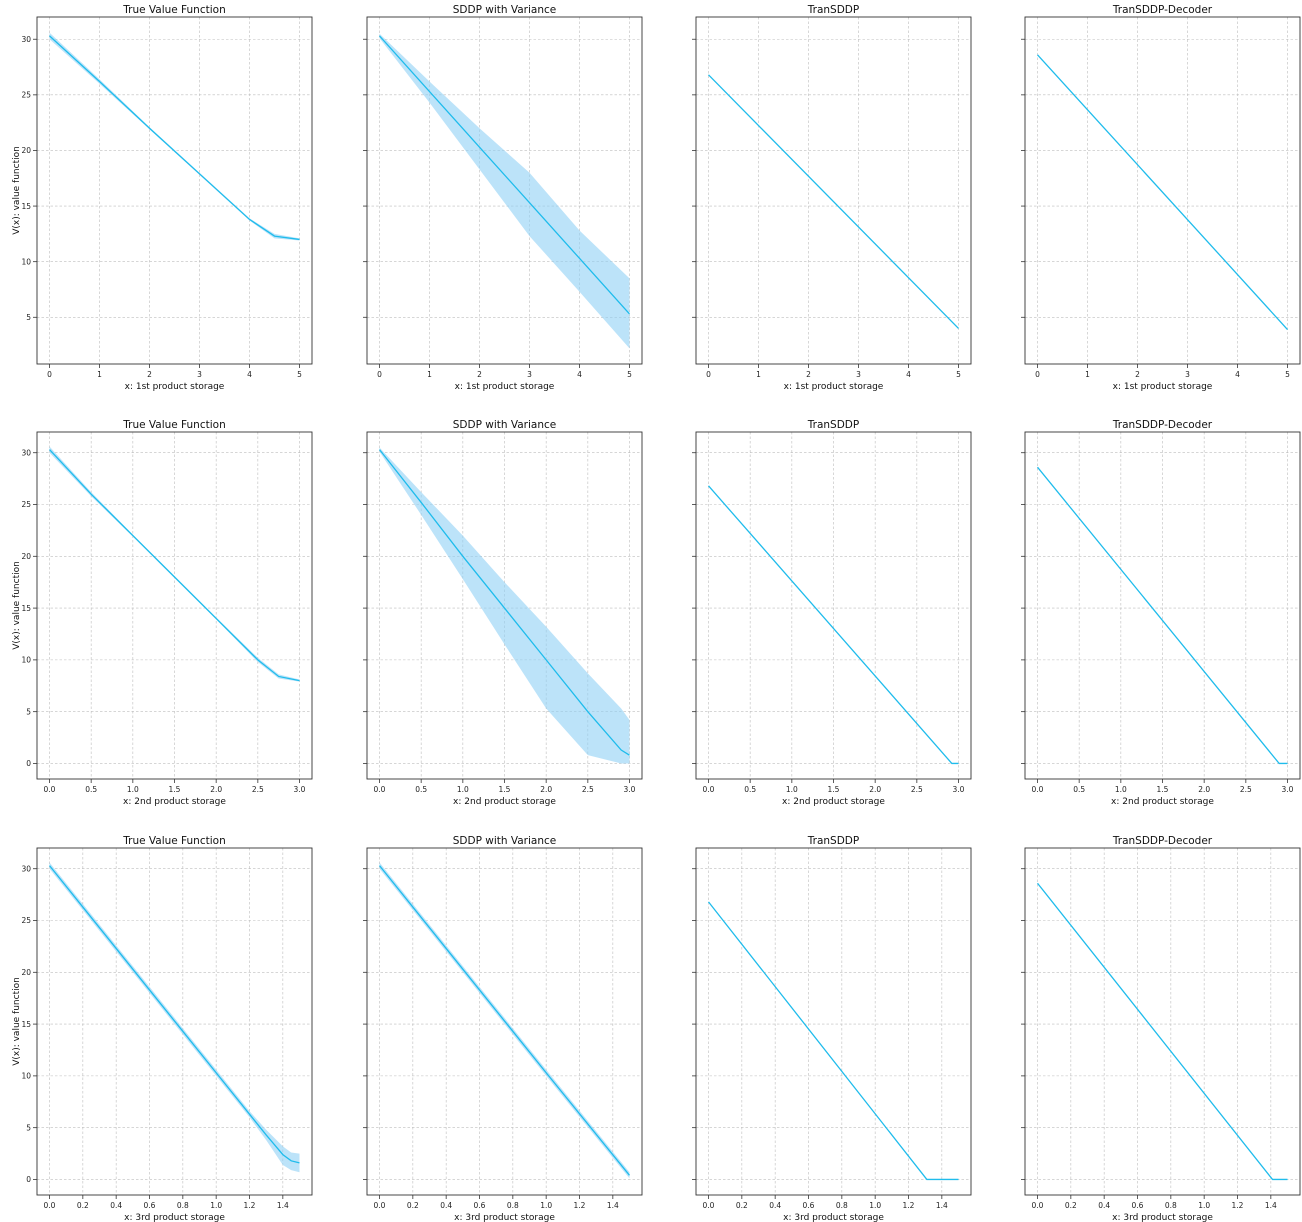  I want to click on chart-10-title: SDDP with Variance, so click(504, 841).